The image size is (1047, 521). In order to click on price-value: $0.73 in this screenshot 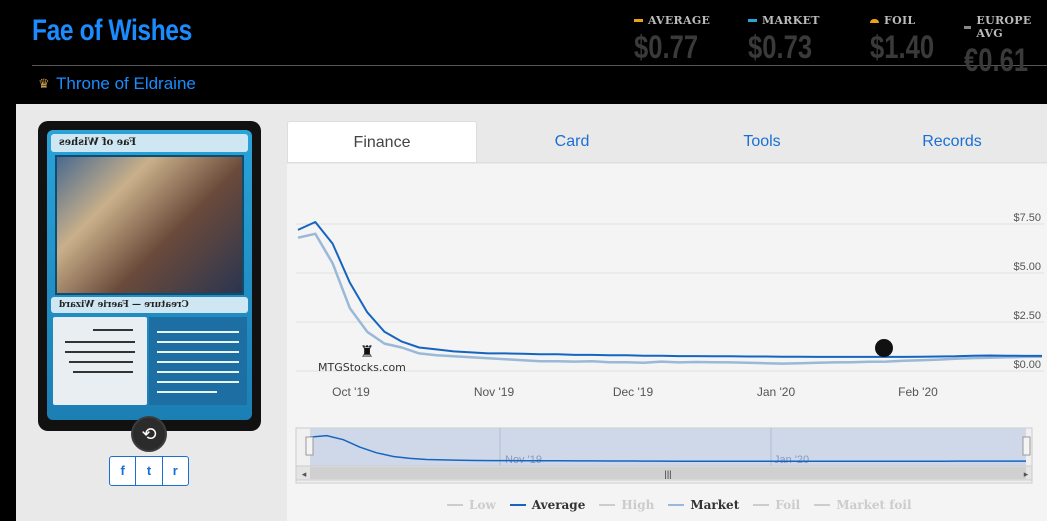, I will do `click(780, 47)`.